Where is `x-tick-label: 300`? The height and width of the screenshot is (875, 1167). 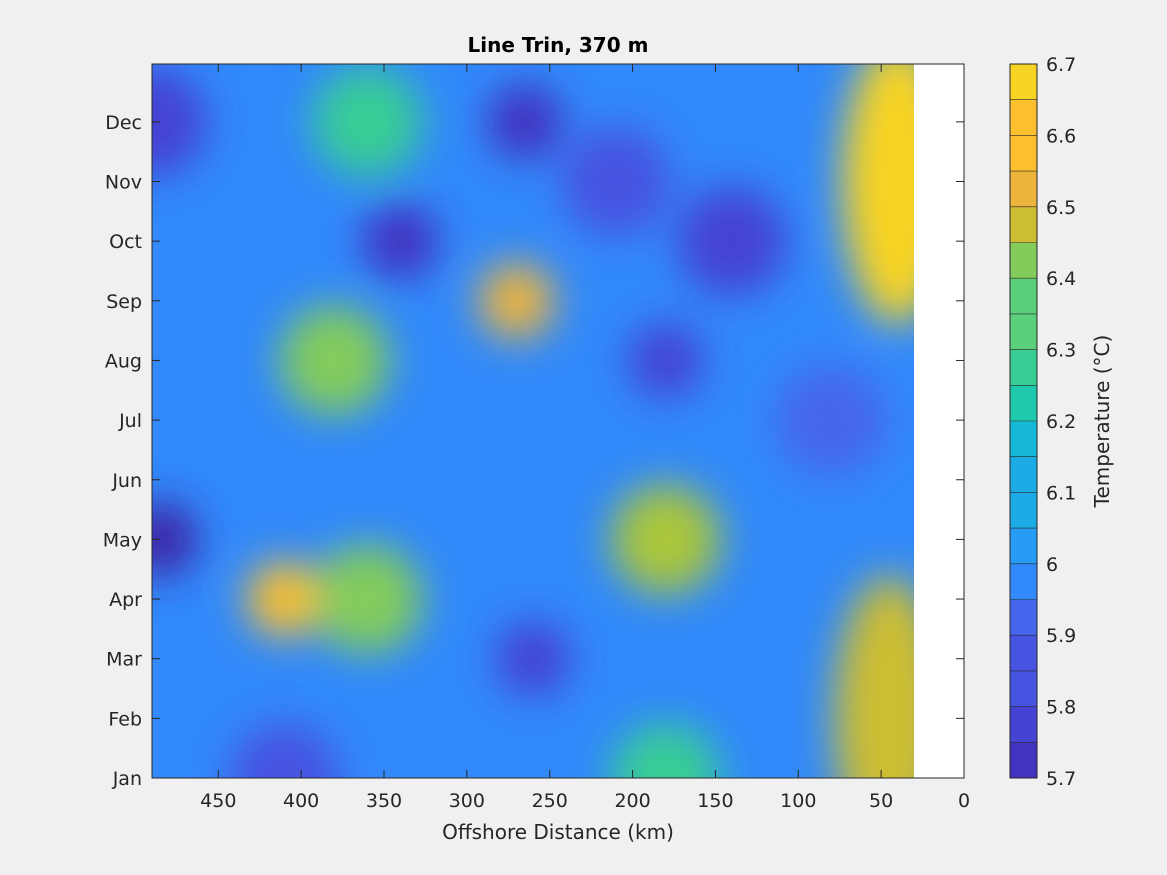 x-tick-label: 300 is located at coordinates (467, 801).